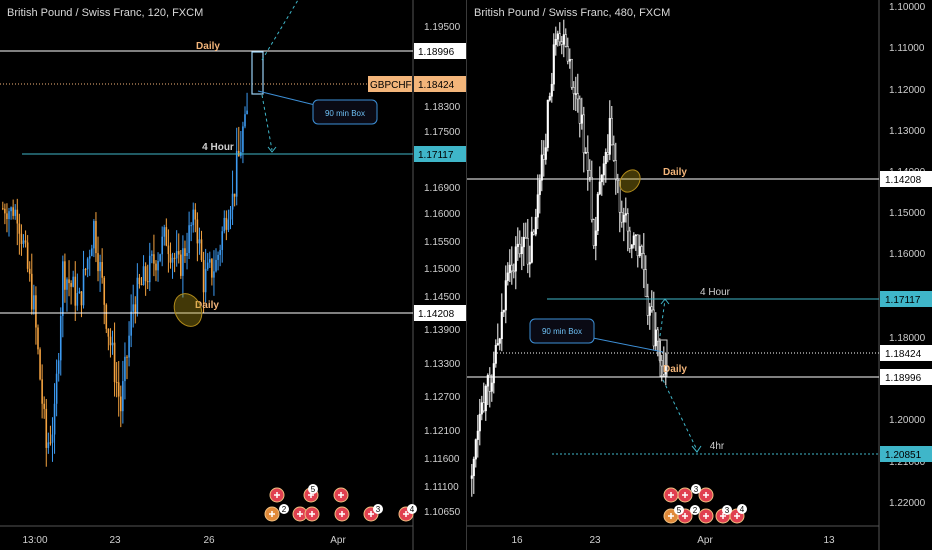 Image resolution: width=932 pixels, height=550 pixels. What do you see at coordinates (630, 181) in the screenshot?
I see `right-highlight-ellipse` at bounding box center [630, 181].